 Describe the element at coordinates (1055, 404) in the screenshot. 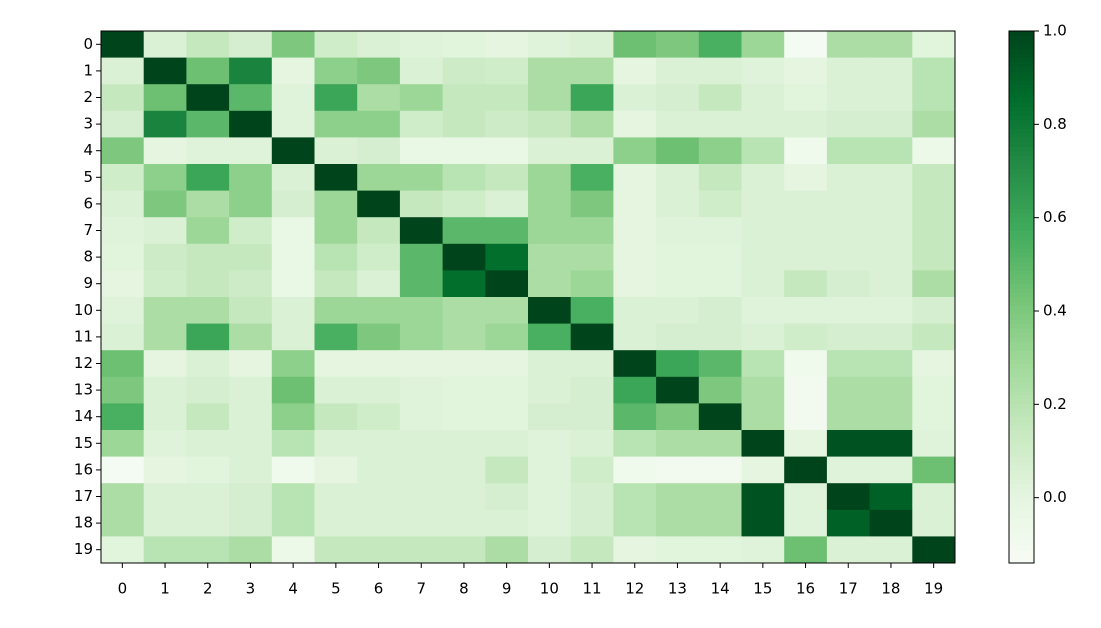

I see `colorbar-tick-label: 0.2` at that location.